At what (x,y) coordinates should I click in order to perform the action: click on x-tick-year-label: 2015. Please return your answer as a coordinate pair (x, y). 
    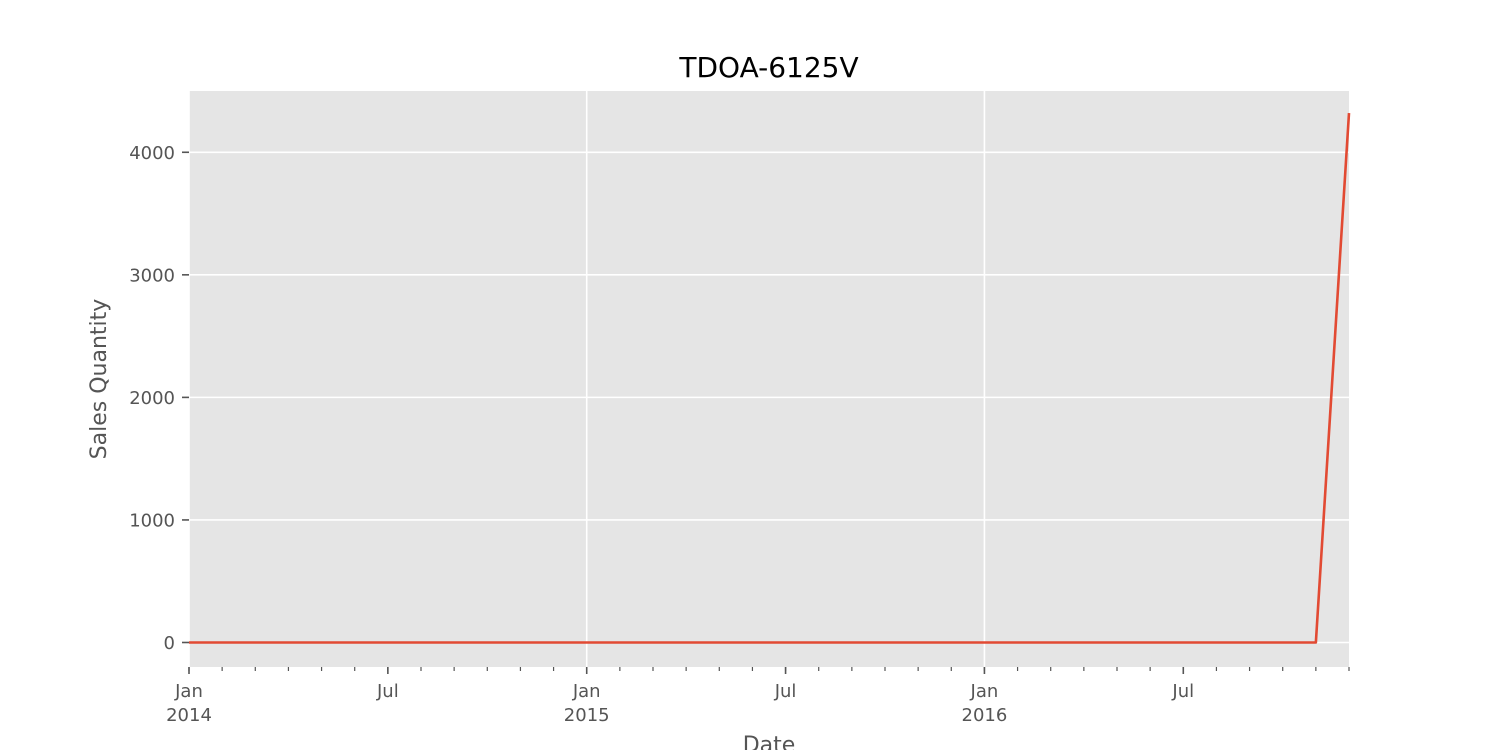
    Looking at the image, I should click on (587, 715).